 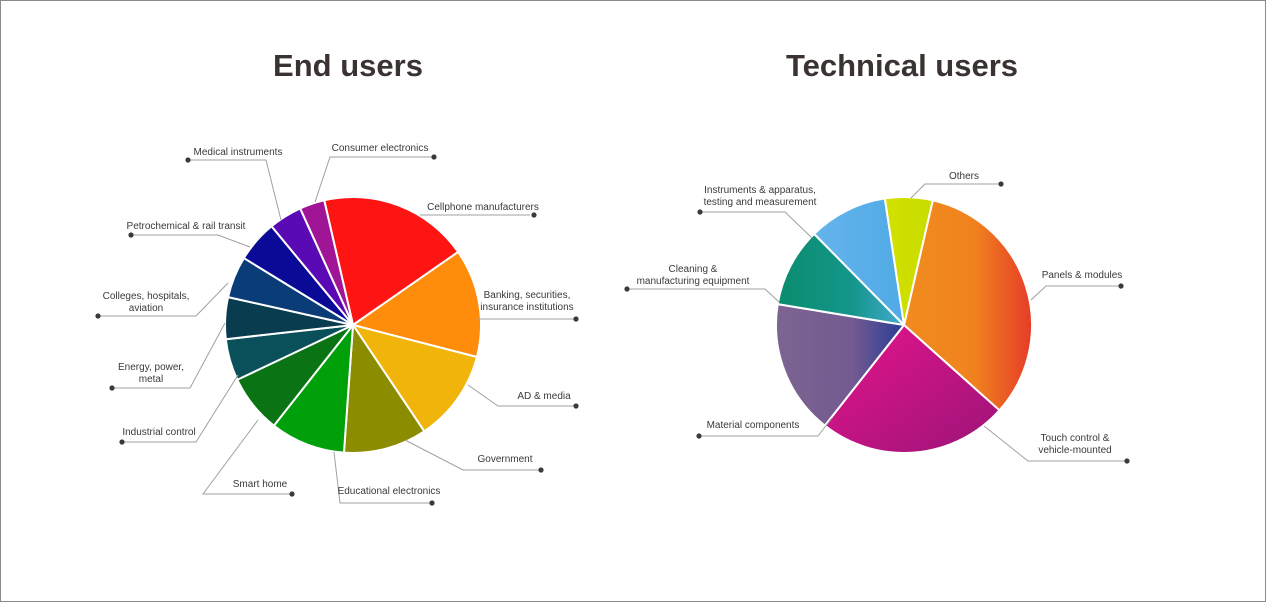 I want to click on label-industrial-control: Industrial control, so click(x=179, y=409).